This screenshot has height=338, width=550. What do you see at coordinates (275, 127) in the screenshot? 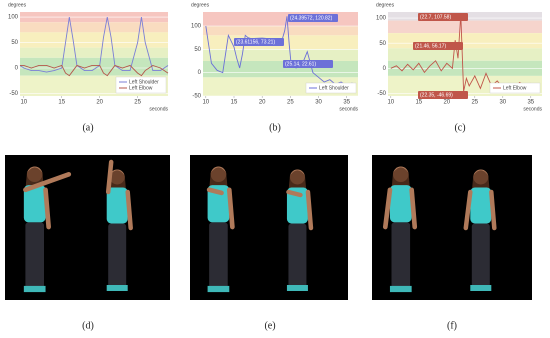
I see `panel-label: (b)` at bounding box center [275, 127].